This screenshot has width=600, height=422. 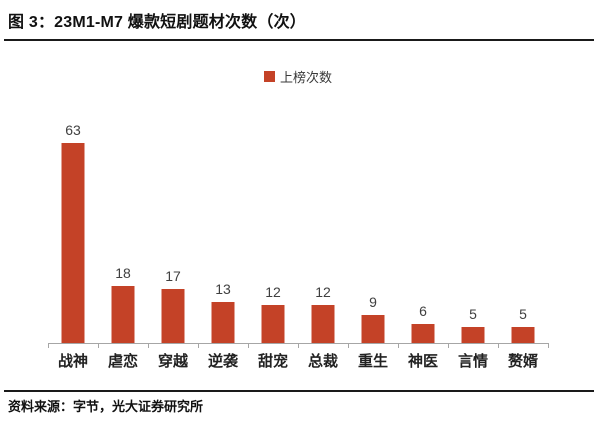 I want to click on chart-legend: 上榜次数, so click(x=298, y=76).